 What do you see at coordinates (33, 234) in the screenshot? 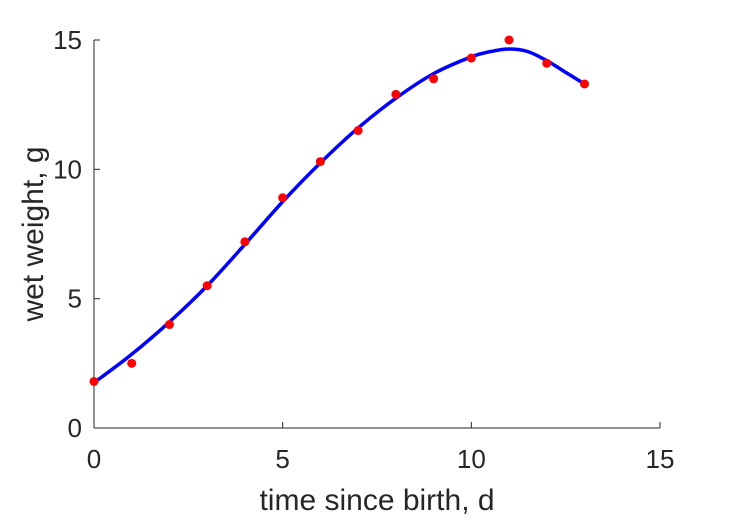
I see `y-axis-label: wet weight, g` at bounding box center [33, 234].